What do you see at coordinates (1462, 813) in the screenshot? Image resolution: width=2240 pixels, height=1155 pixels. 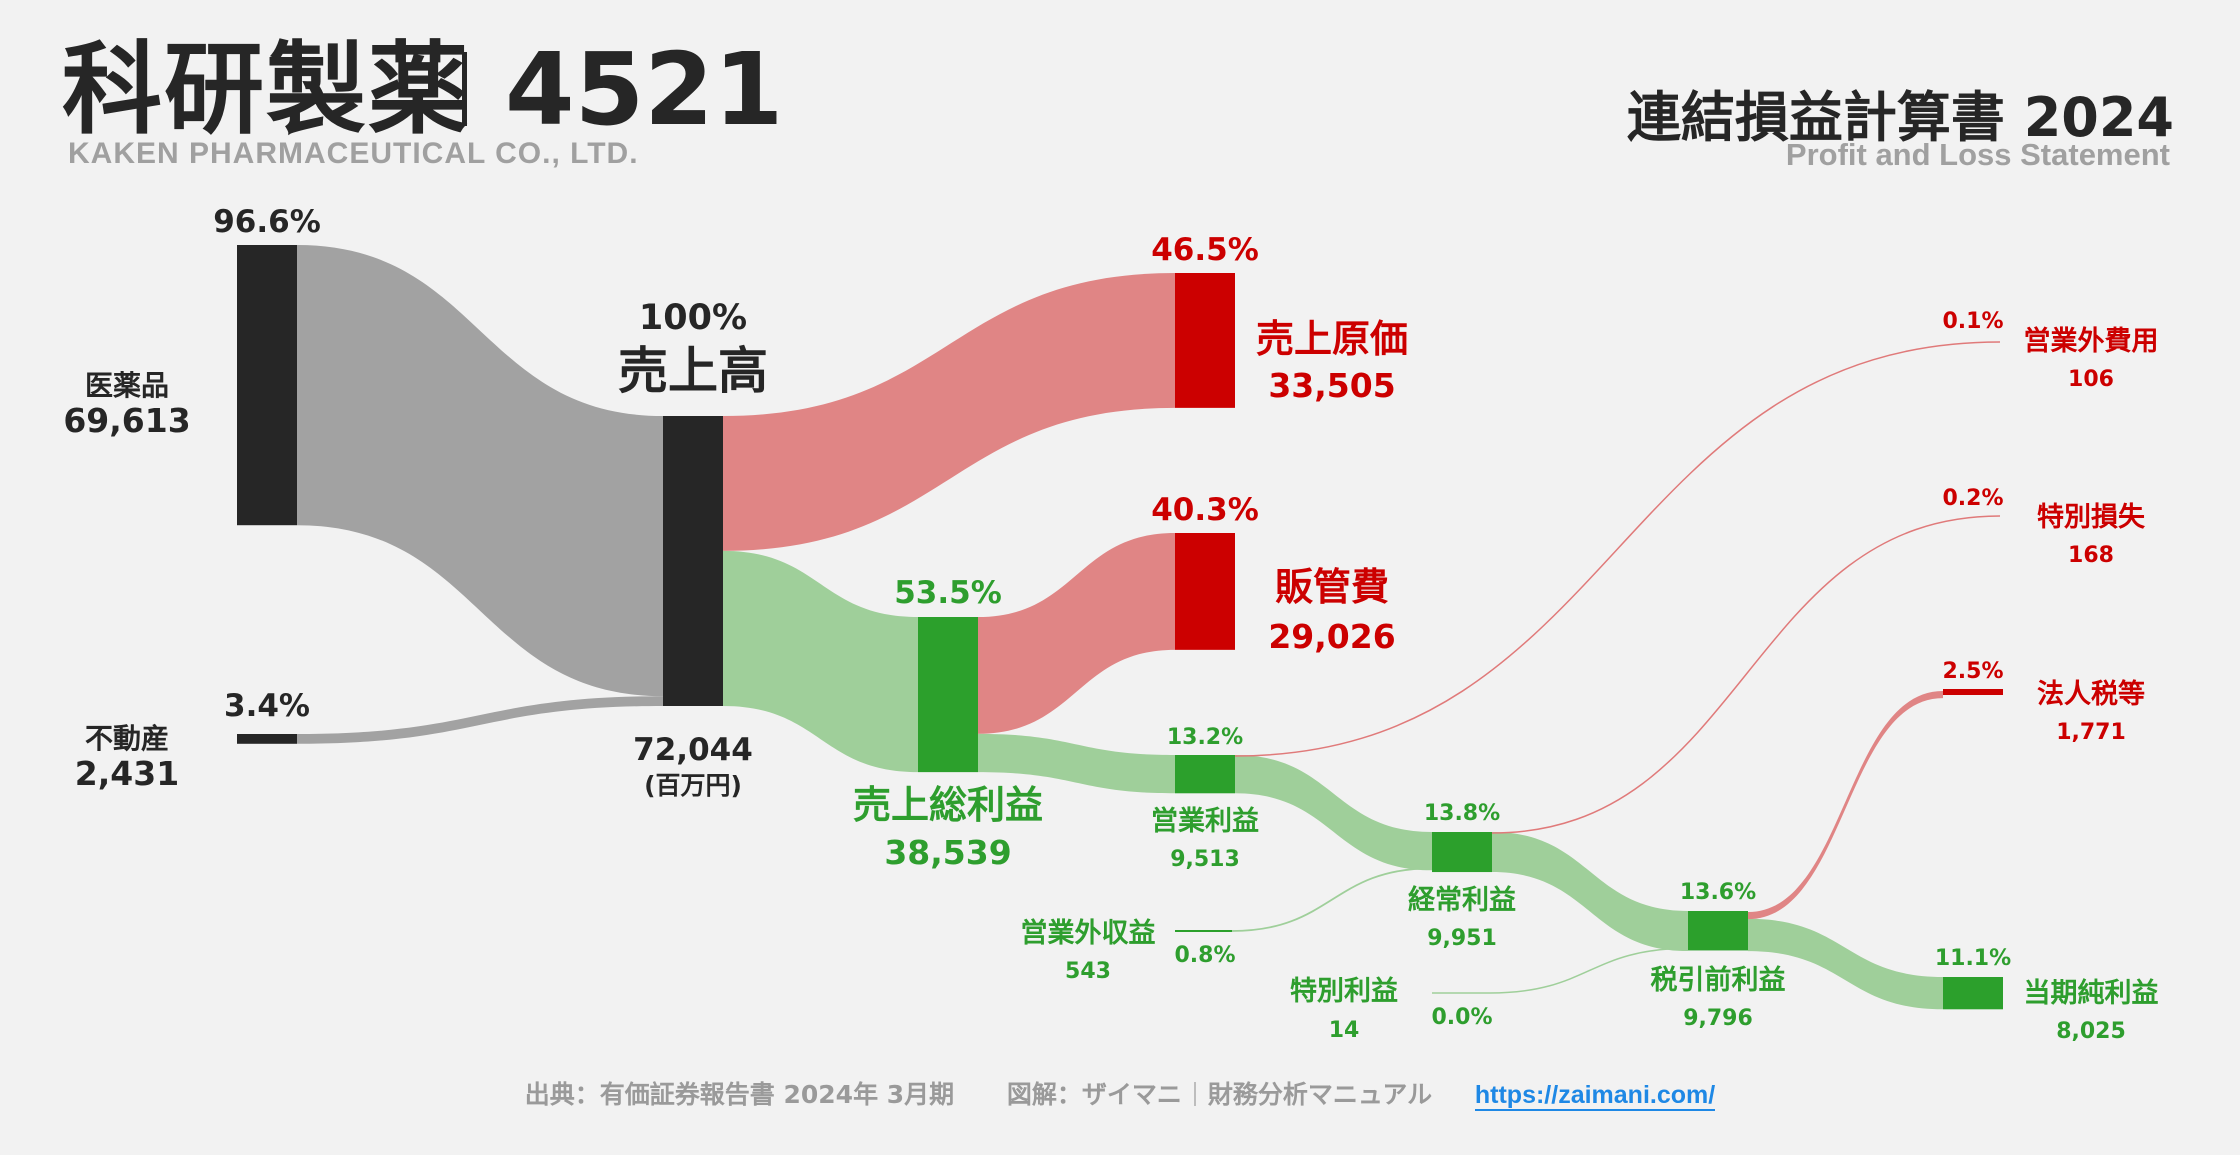 I see `pct-label-keijo: 13.8%` at bounding box center [1462, 813].